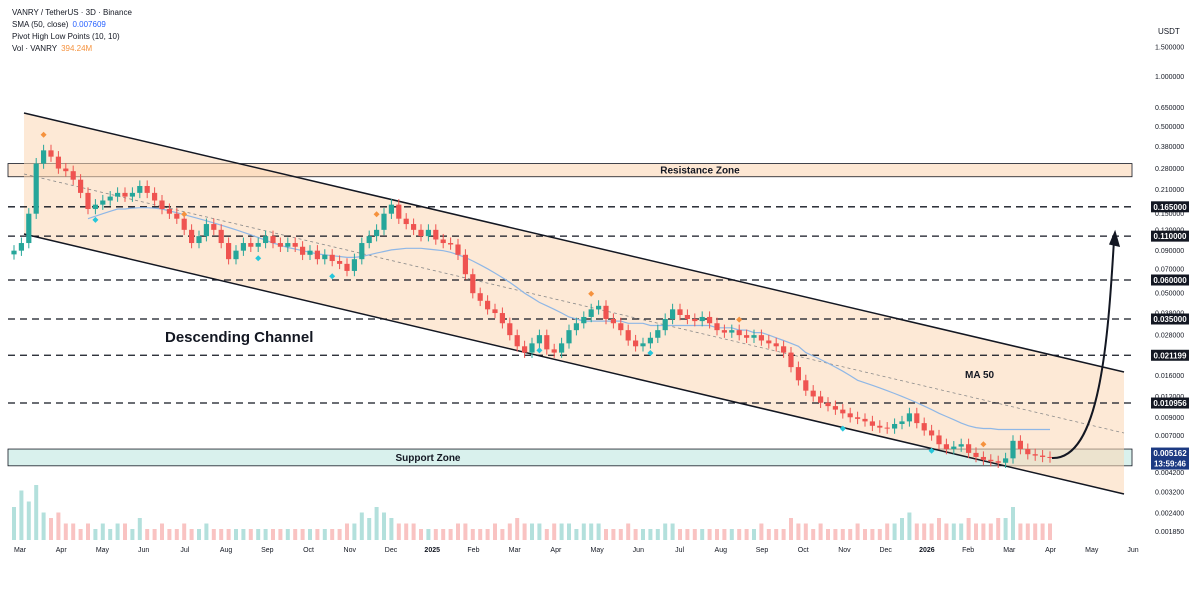 The width and height of the screenshot is (1200, 599). What do you see at coordinates (570, 457) in the screenshot?
I see `support-zone` at bounding box center [570, 457].